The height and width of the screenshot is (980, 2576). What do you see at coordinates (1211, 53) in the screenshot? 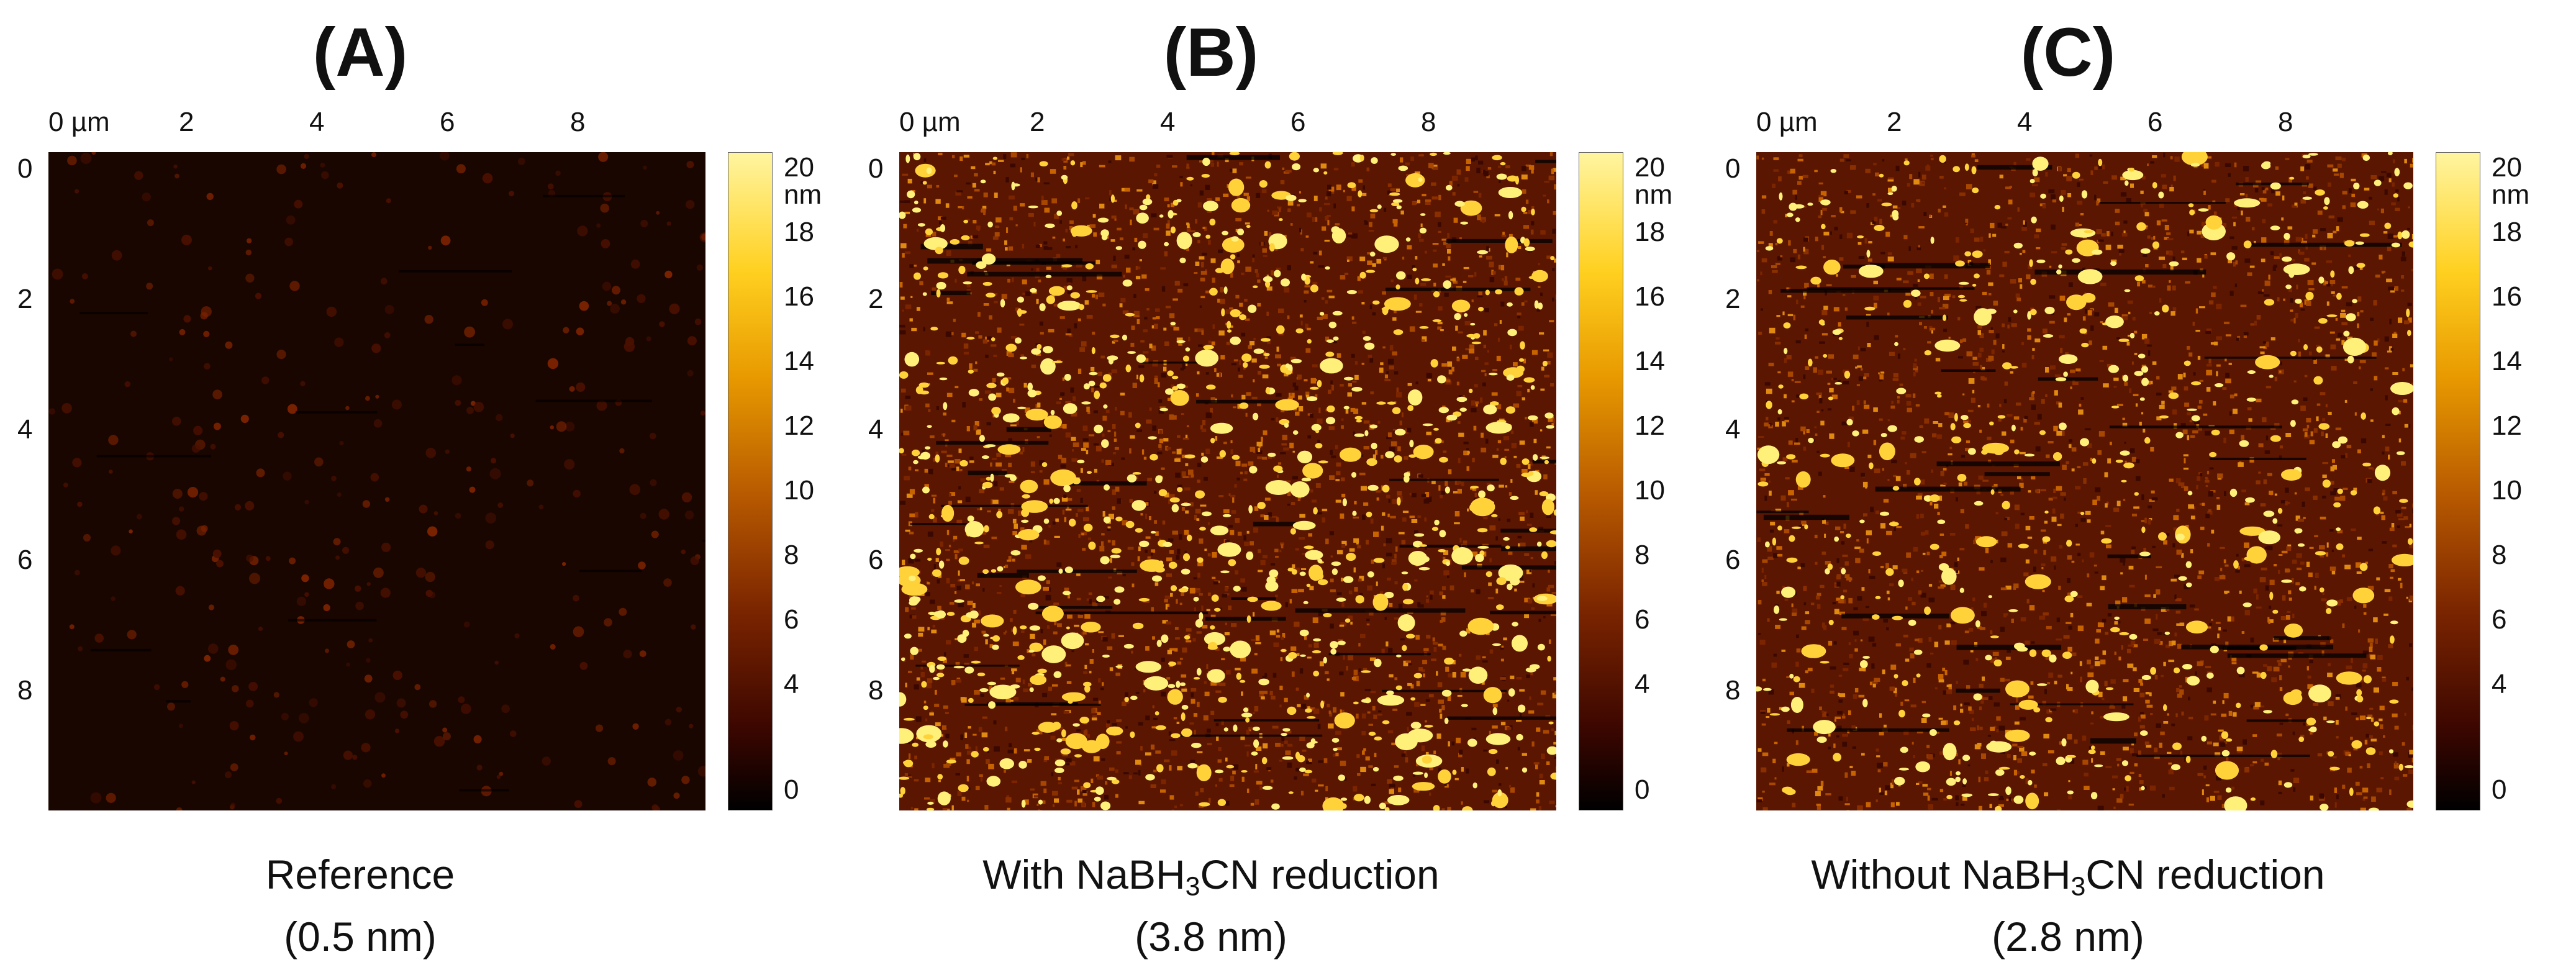
I see `panel-label: (B)` at bounding box center [1211, 53].